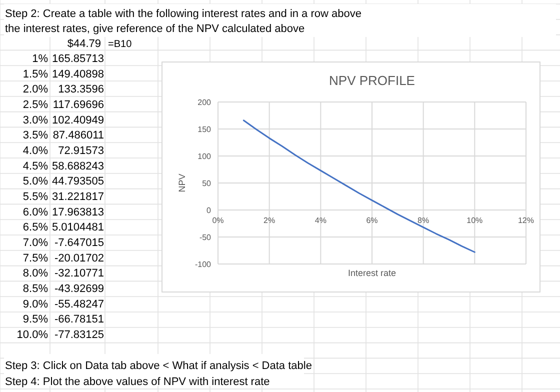 Image resolution: width=560 pixels, height=392 pixels. I want to click on text: Step 2: Create a table with the following interest rates and in a row above, so click(183, 14).